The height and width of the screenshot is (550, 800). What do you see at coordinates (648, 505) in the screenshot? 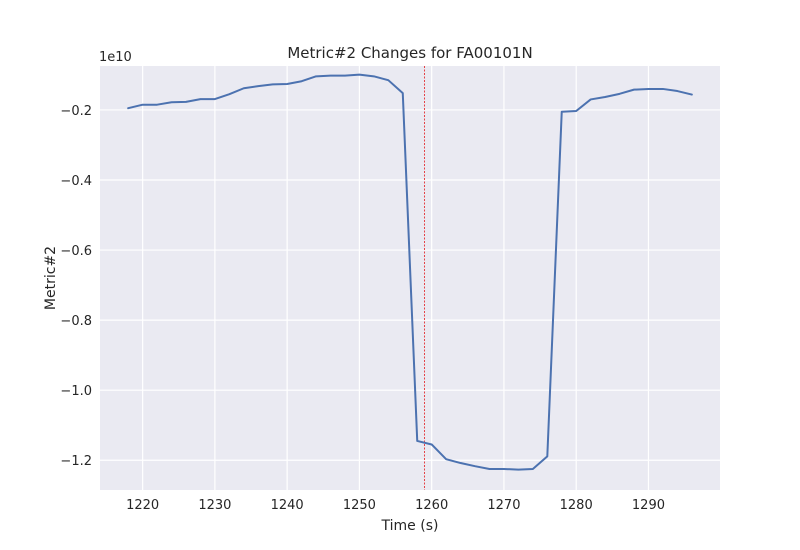
I see `x-tick-label: 1290` at bounding box center [648, 505].